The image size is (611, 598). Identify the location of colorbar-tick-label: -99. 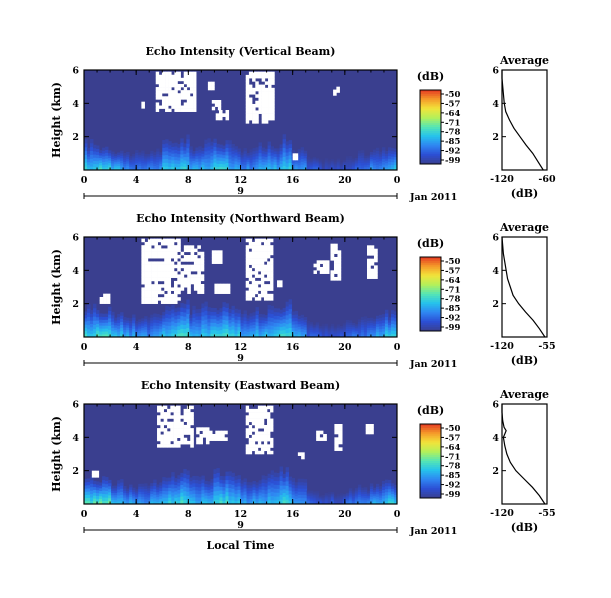
(452, 495).